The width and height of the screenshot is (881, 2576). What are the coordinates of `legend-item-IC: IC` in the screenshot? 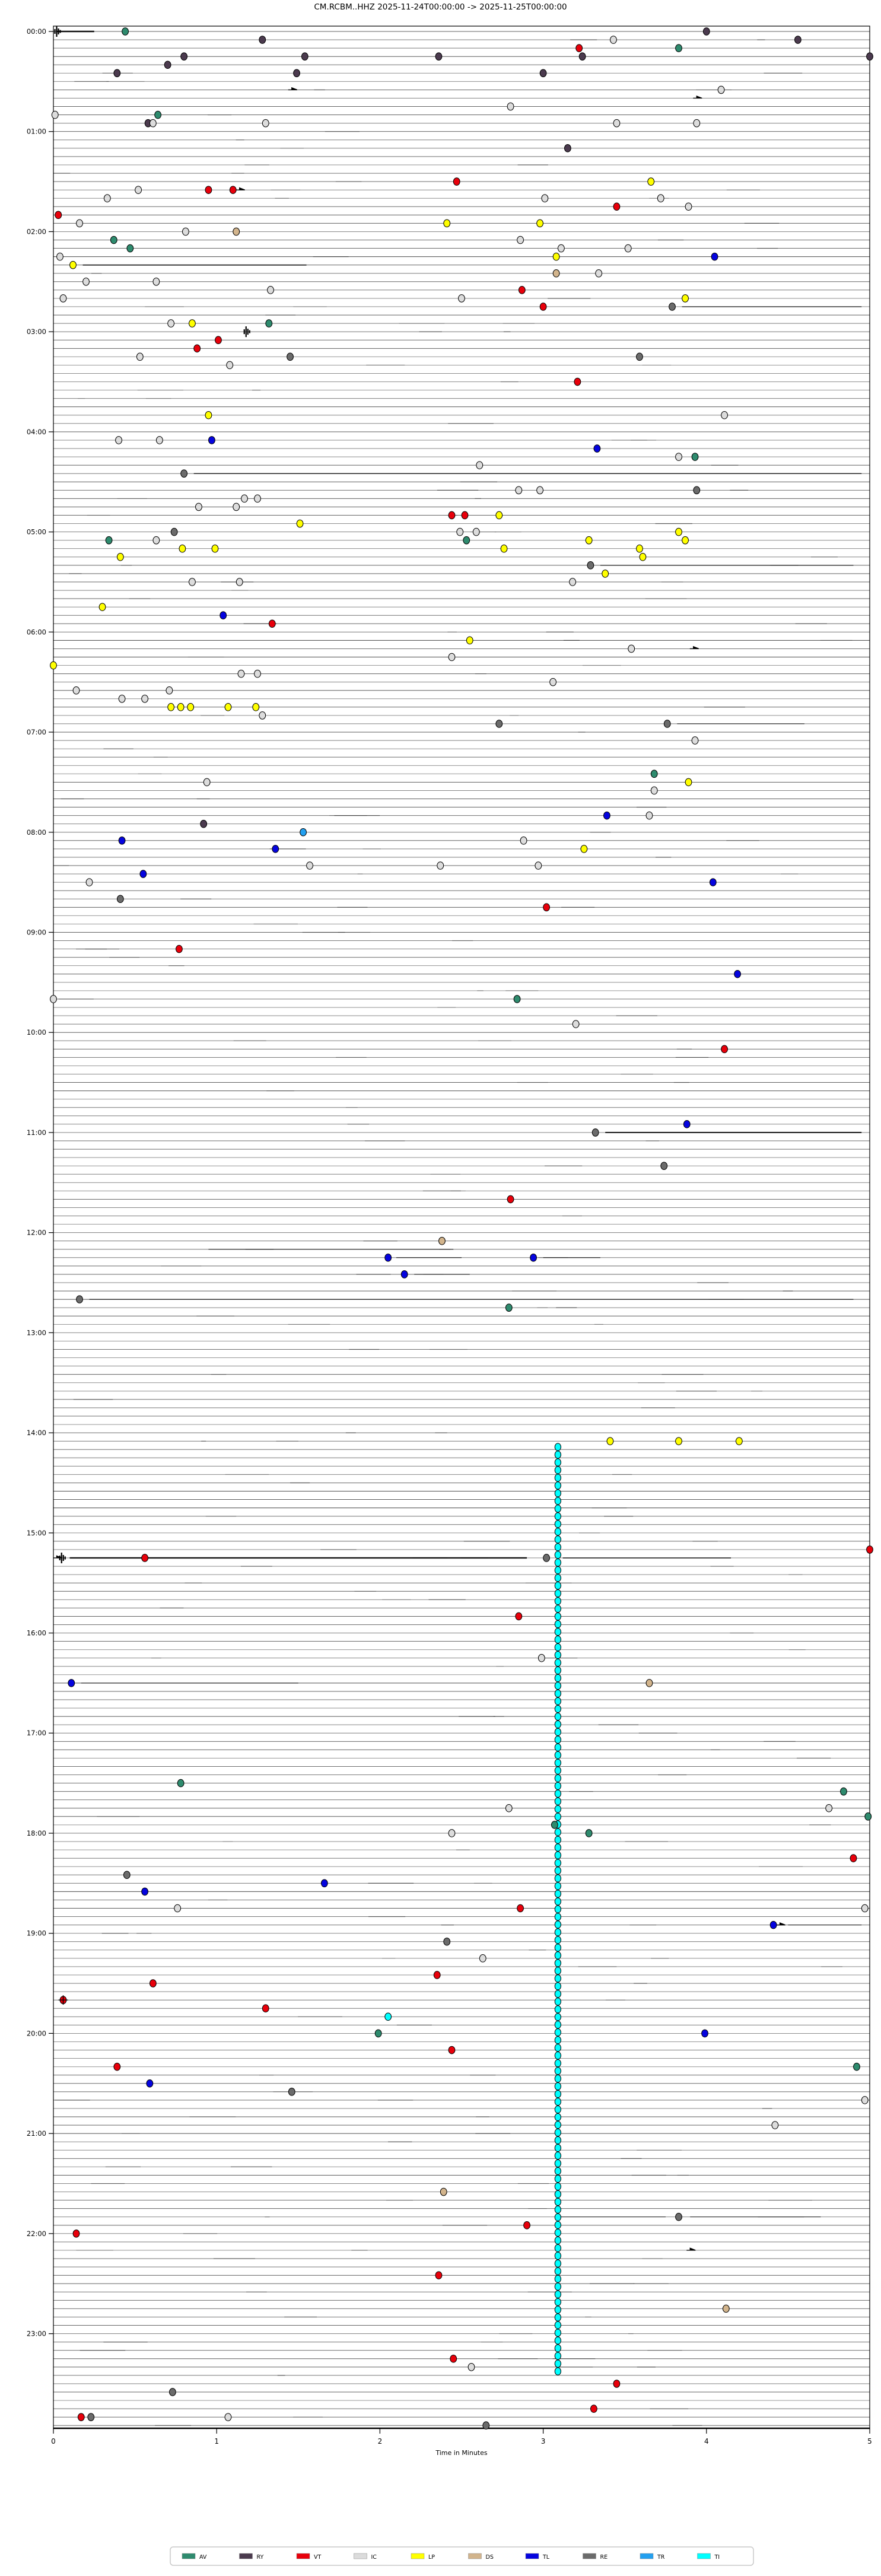 It's located at (365, 2557).